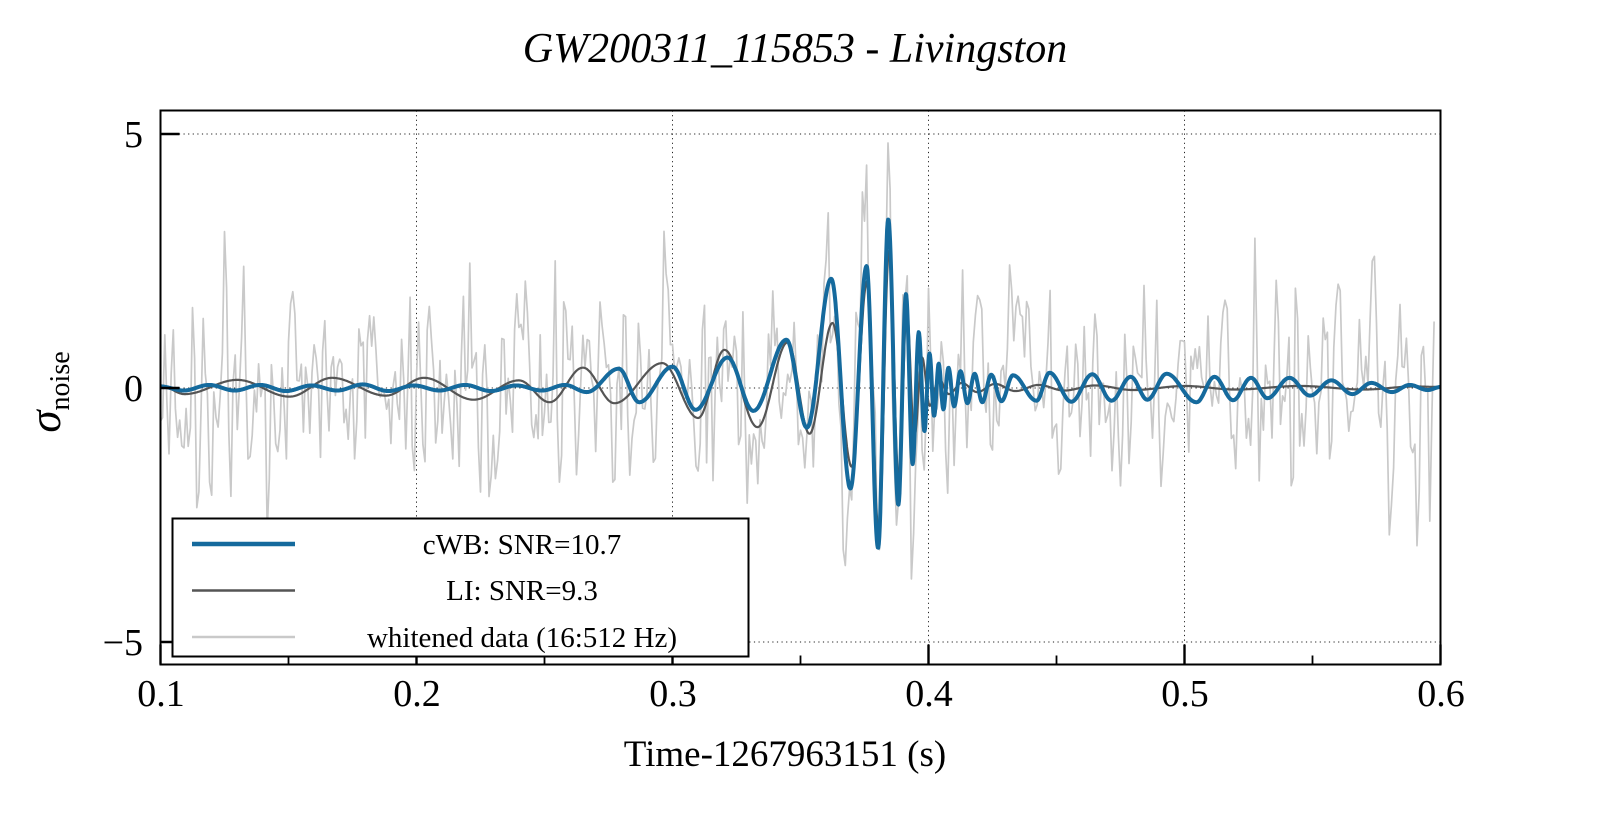 The image size is (1599, 818). I want to click on legend-label-whitened: whitened data (16:512 Hz), so click(522, 638).